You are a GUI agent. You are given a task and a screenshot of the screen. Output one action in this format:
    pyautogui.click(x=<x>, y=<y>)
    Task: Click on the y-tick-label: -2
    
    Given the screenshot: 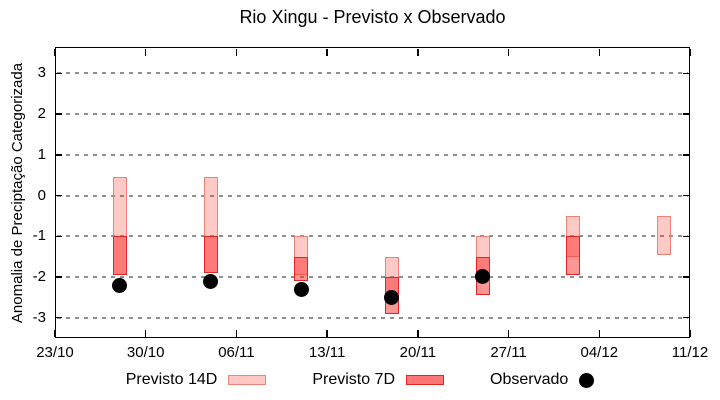 What is the action you would take?
    pyautogui.click(x=39, y=276)
    